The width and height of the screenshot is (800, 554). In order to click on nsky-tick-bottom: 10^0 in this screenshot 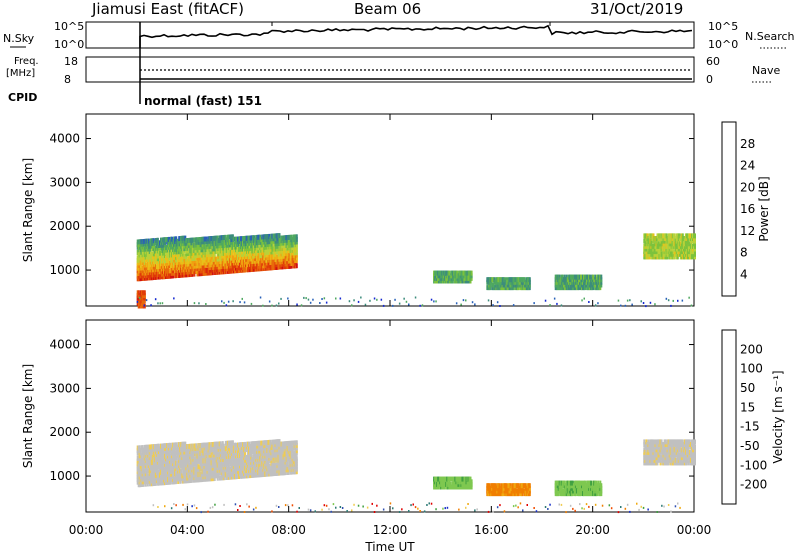, I will do `click(69, 44)`.